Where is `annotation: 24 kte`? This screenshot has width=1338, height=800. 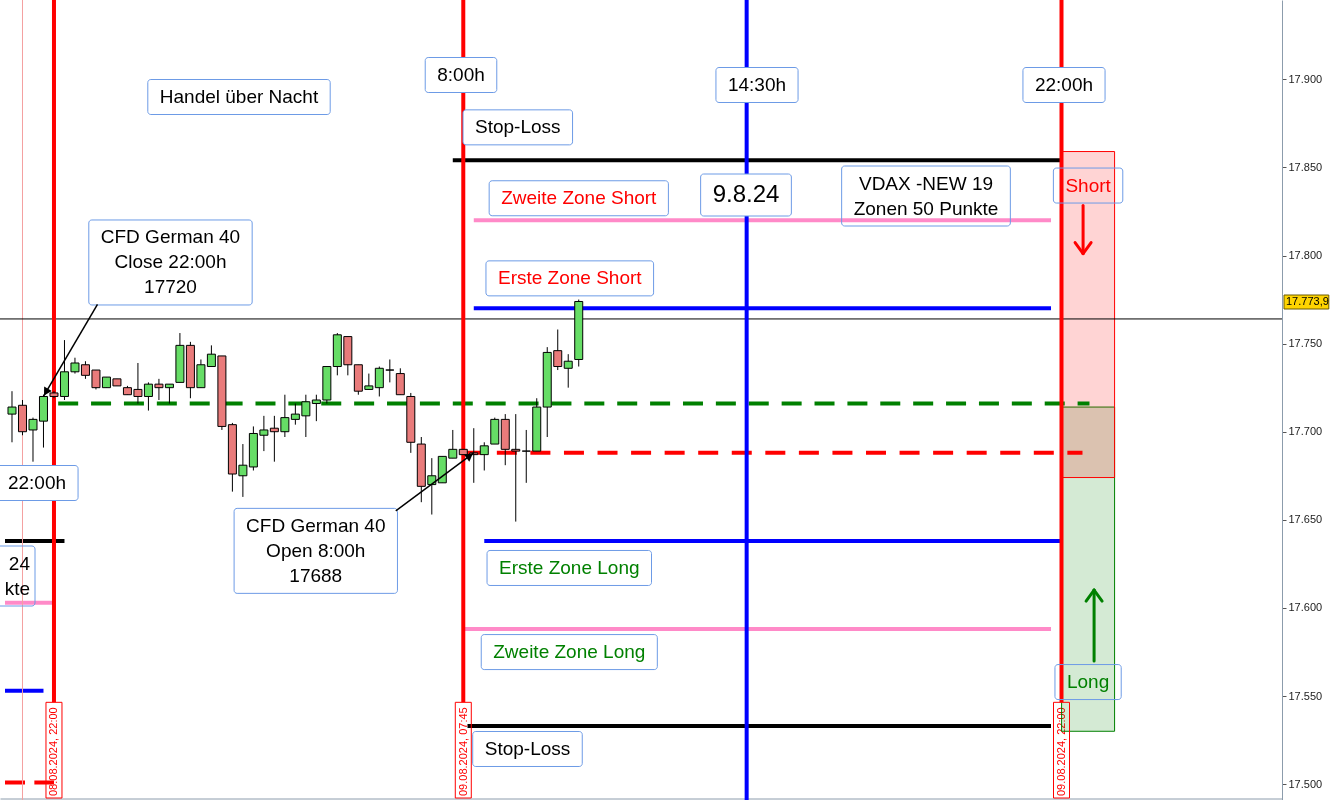 annotation: 24 kte is located at coordinates (17, 575).